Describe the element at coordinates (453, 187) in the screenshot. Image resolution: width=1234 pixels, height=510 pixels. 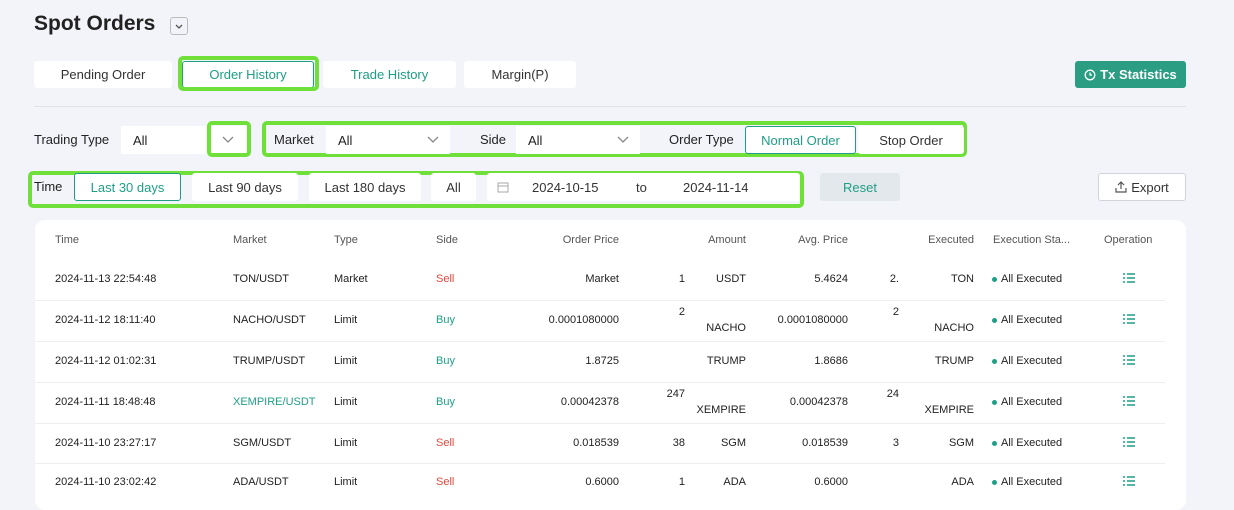
I see `time-range: All` at that location.